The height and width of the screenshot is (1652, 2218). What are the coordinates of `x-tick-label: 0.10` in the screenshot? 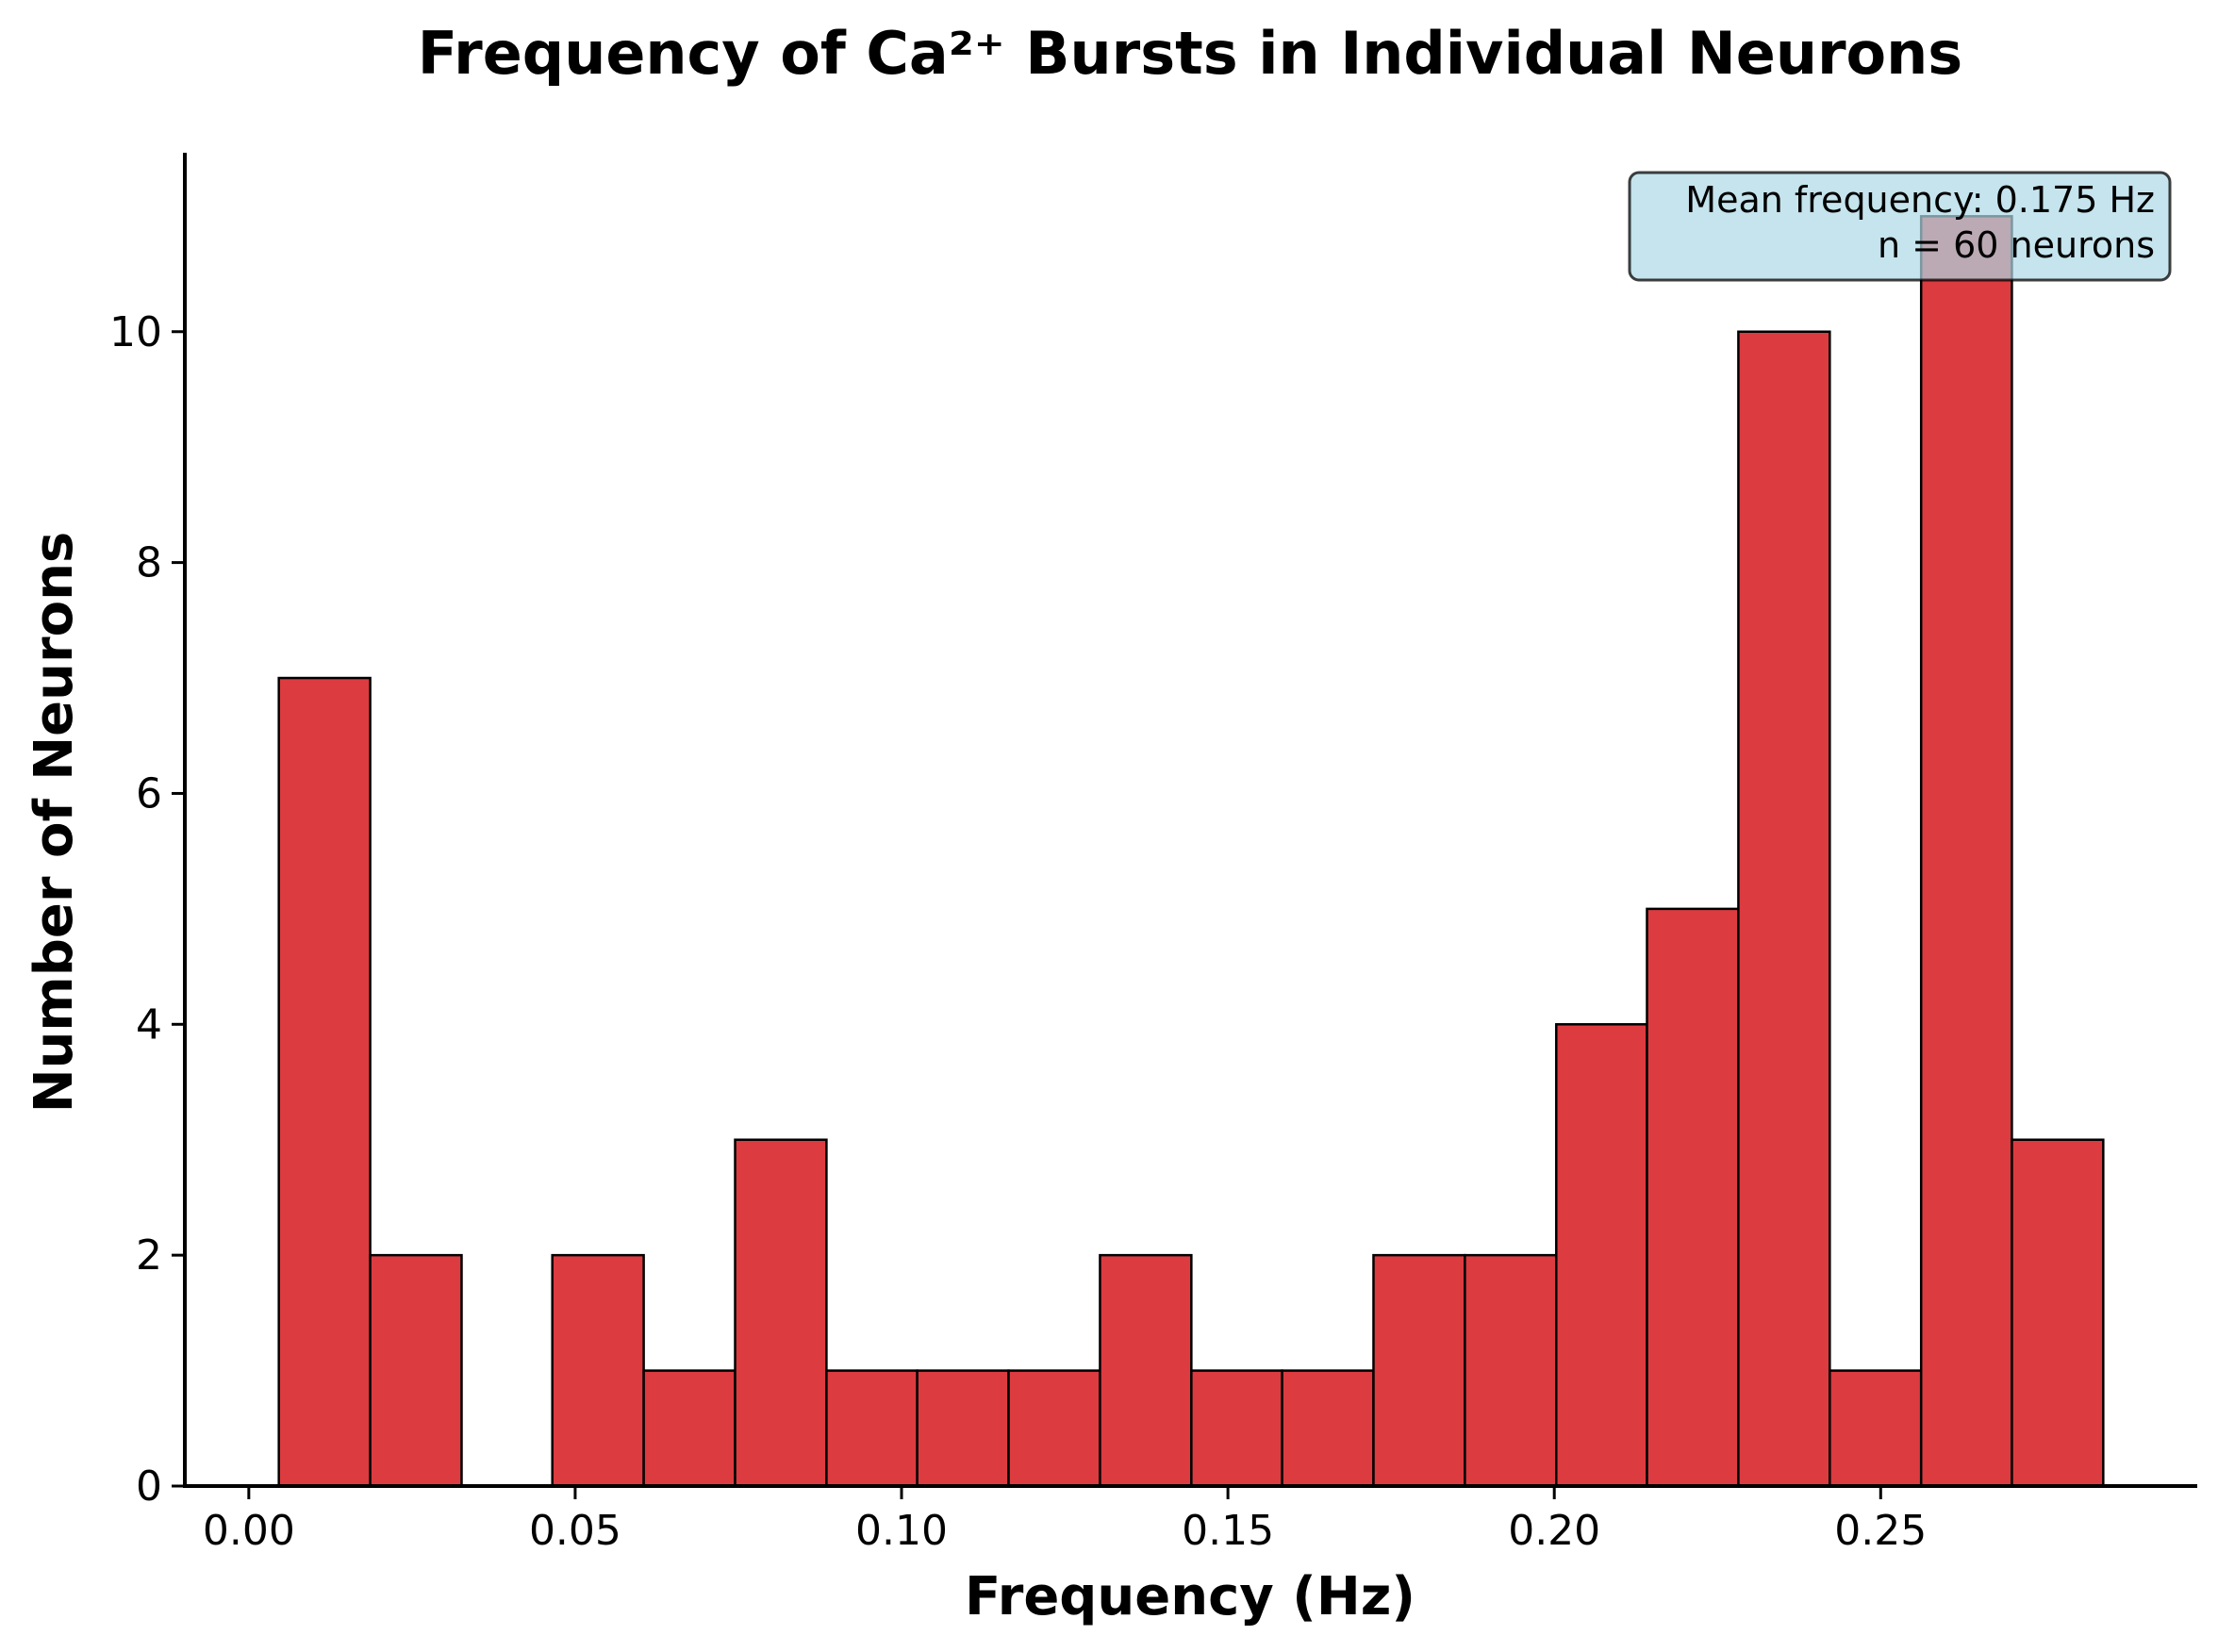 It's located at (901, 1531).